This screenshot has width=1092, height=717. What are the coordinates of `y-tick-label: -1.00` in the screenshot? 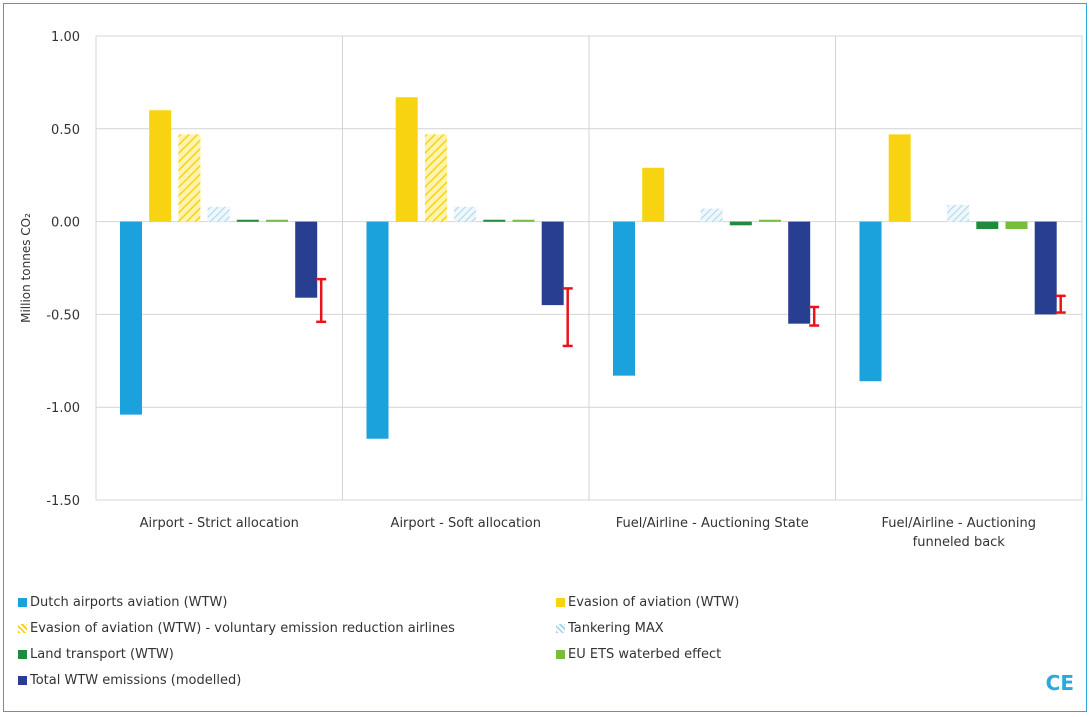 It's located at (63, 408).